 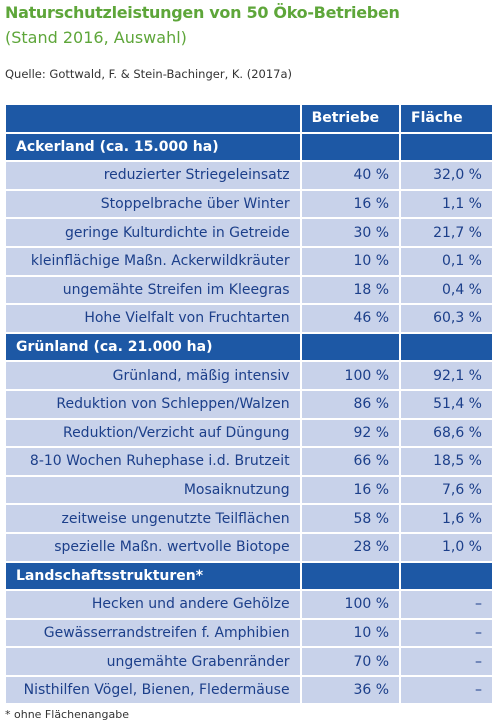 I want to click on row-label: geringe Kulturdichte in Getreide, so click(x=153, y=232).